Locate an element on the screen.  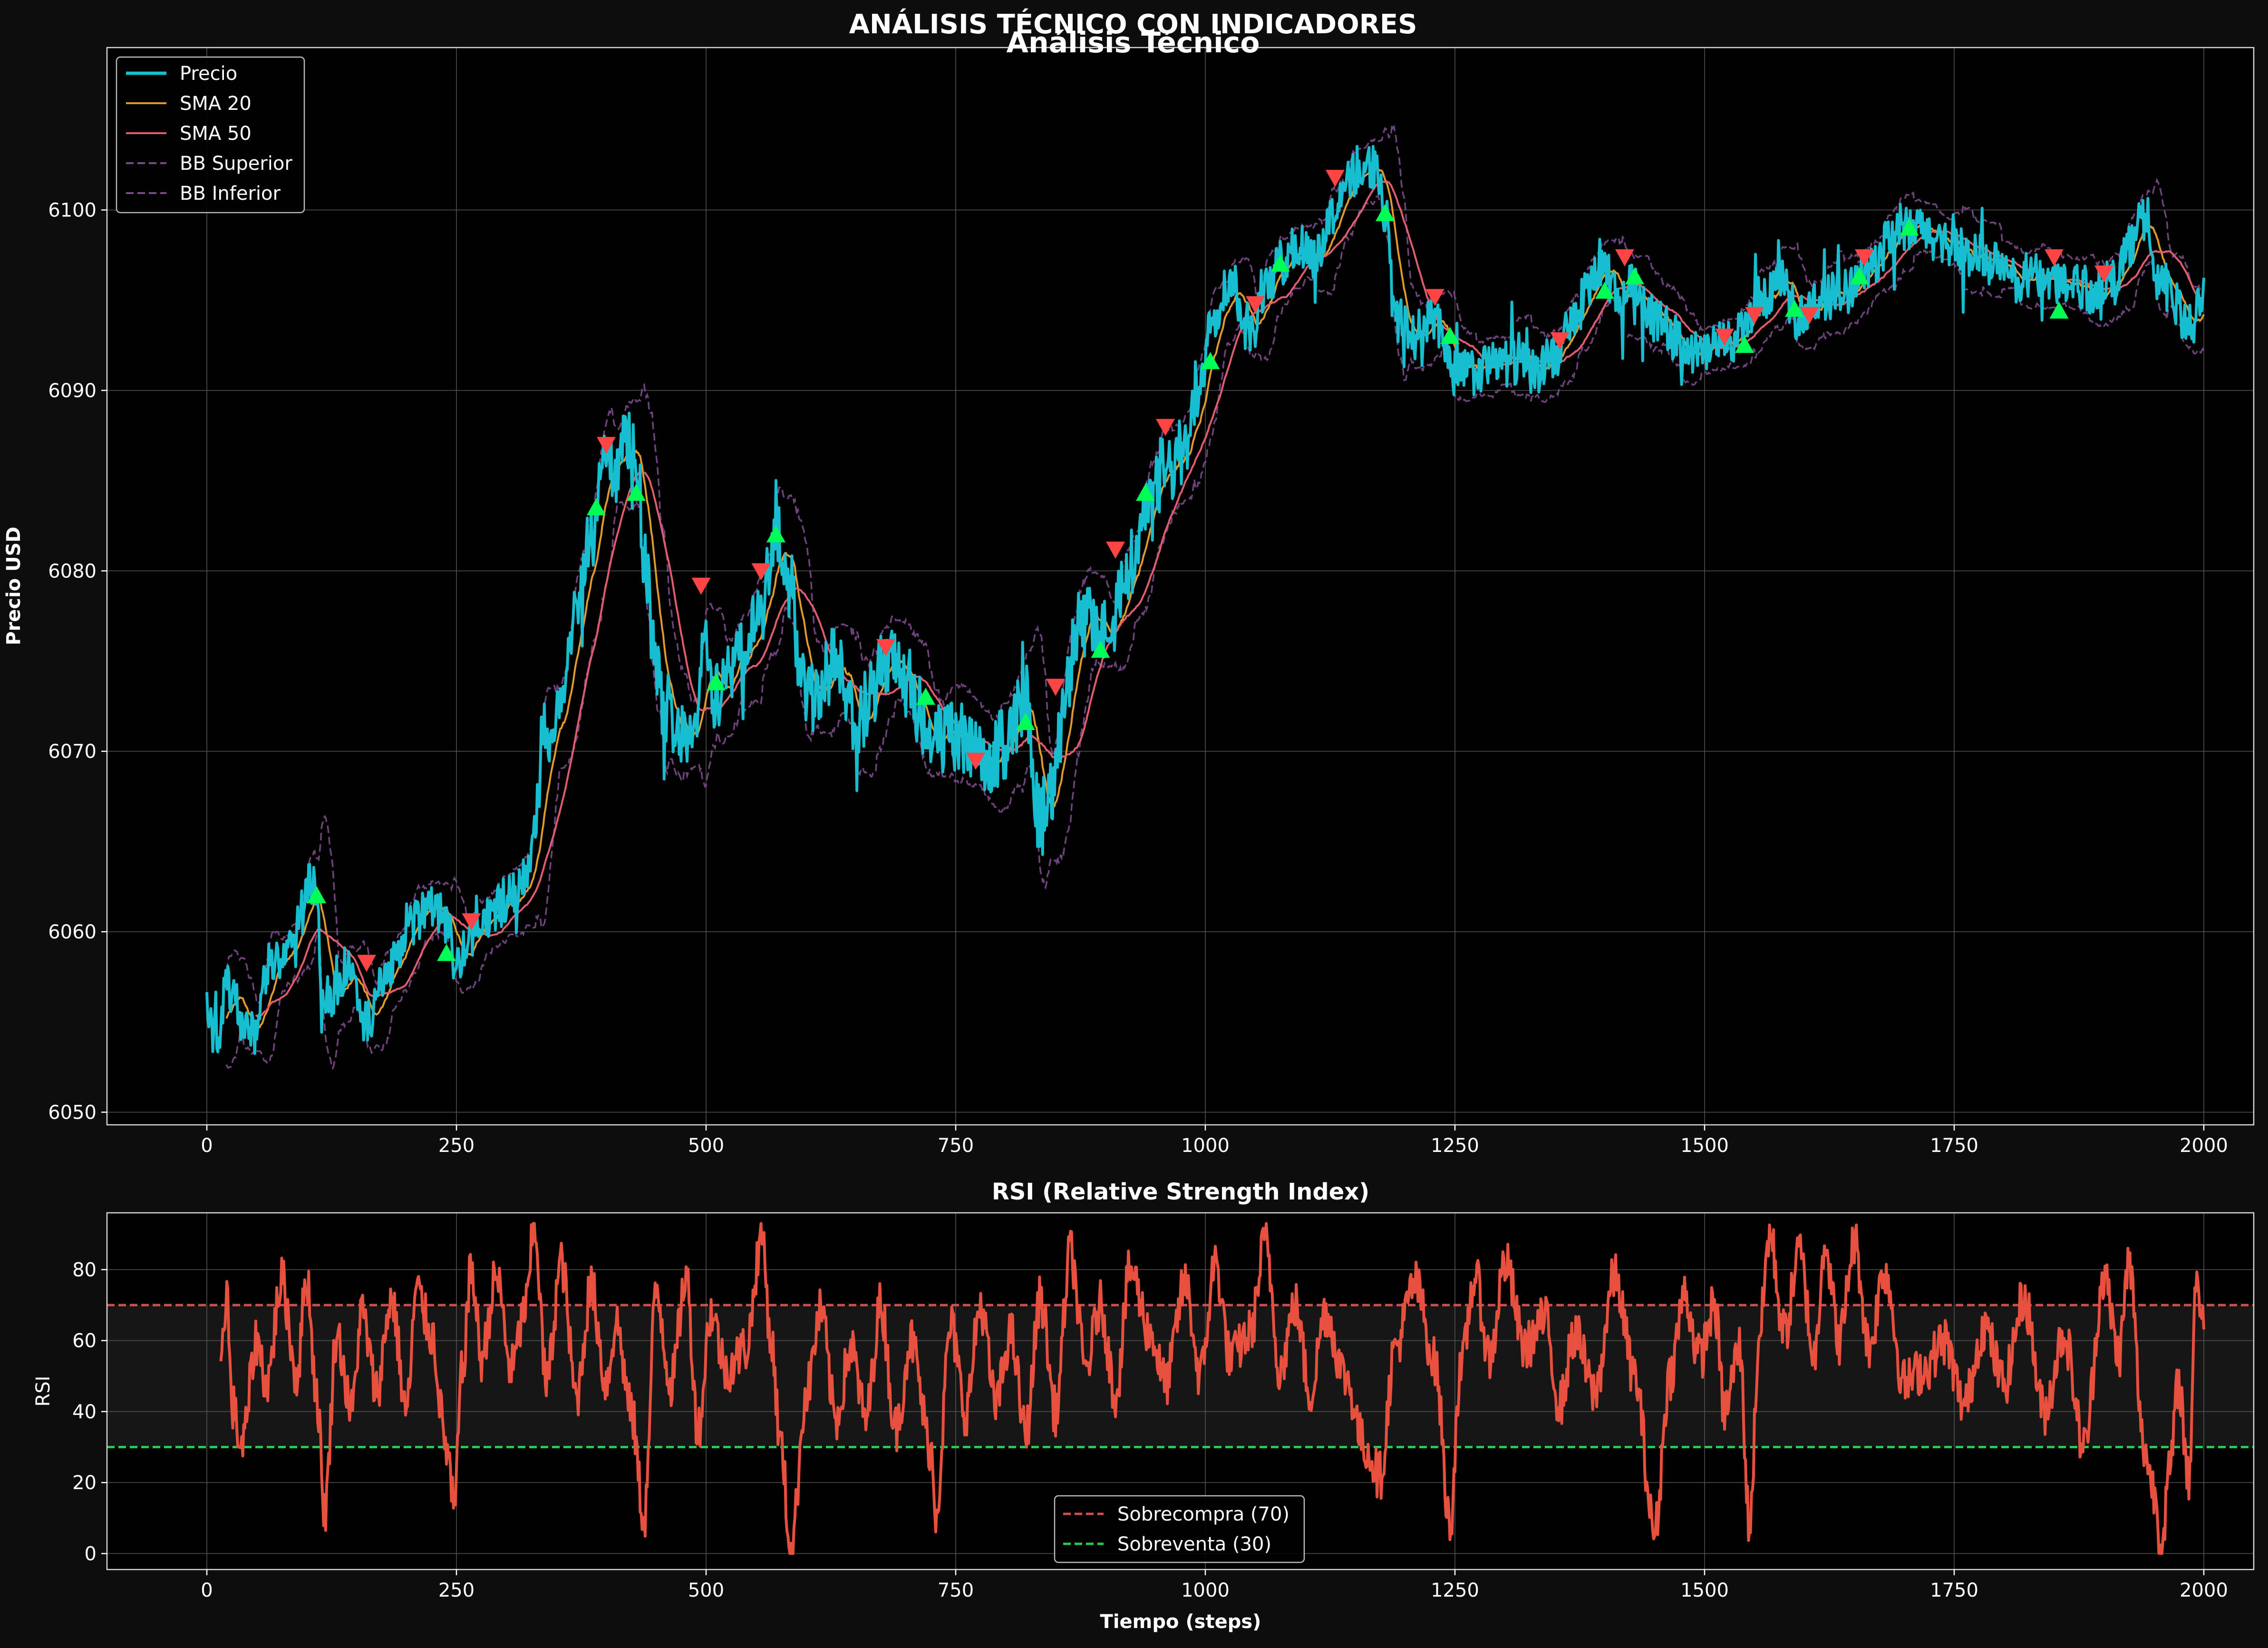
price-xtick-label: 500 is located at coordinates (706, 1146).